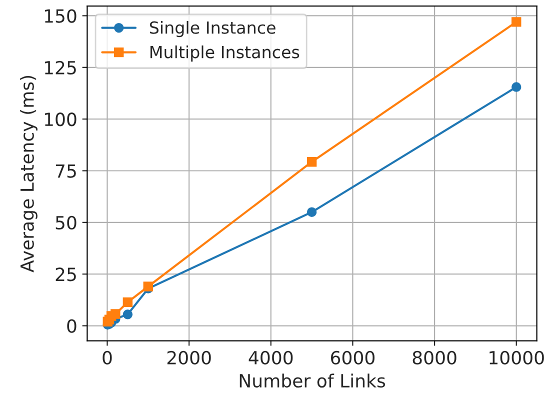 This screenshot has height=401, width=545. Describe the element at coordinates (225, 53) in the screenshot. I see `legend-label: Multiple Instances` at that location.